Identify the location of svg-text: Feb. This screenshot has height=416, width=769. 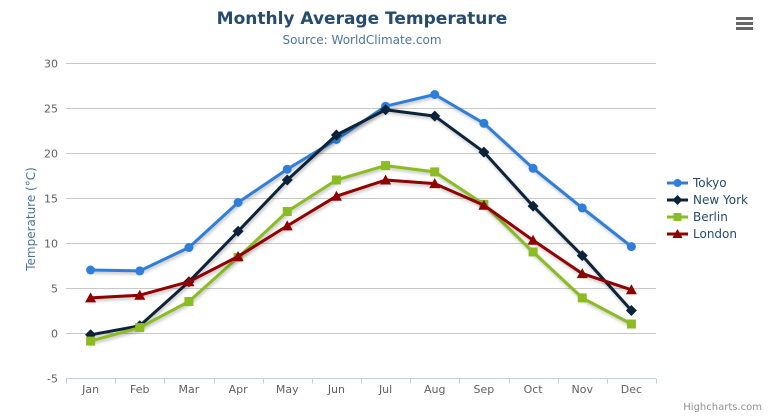
(139, 389).